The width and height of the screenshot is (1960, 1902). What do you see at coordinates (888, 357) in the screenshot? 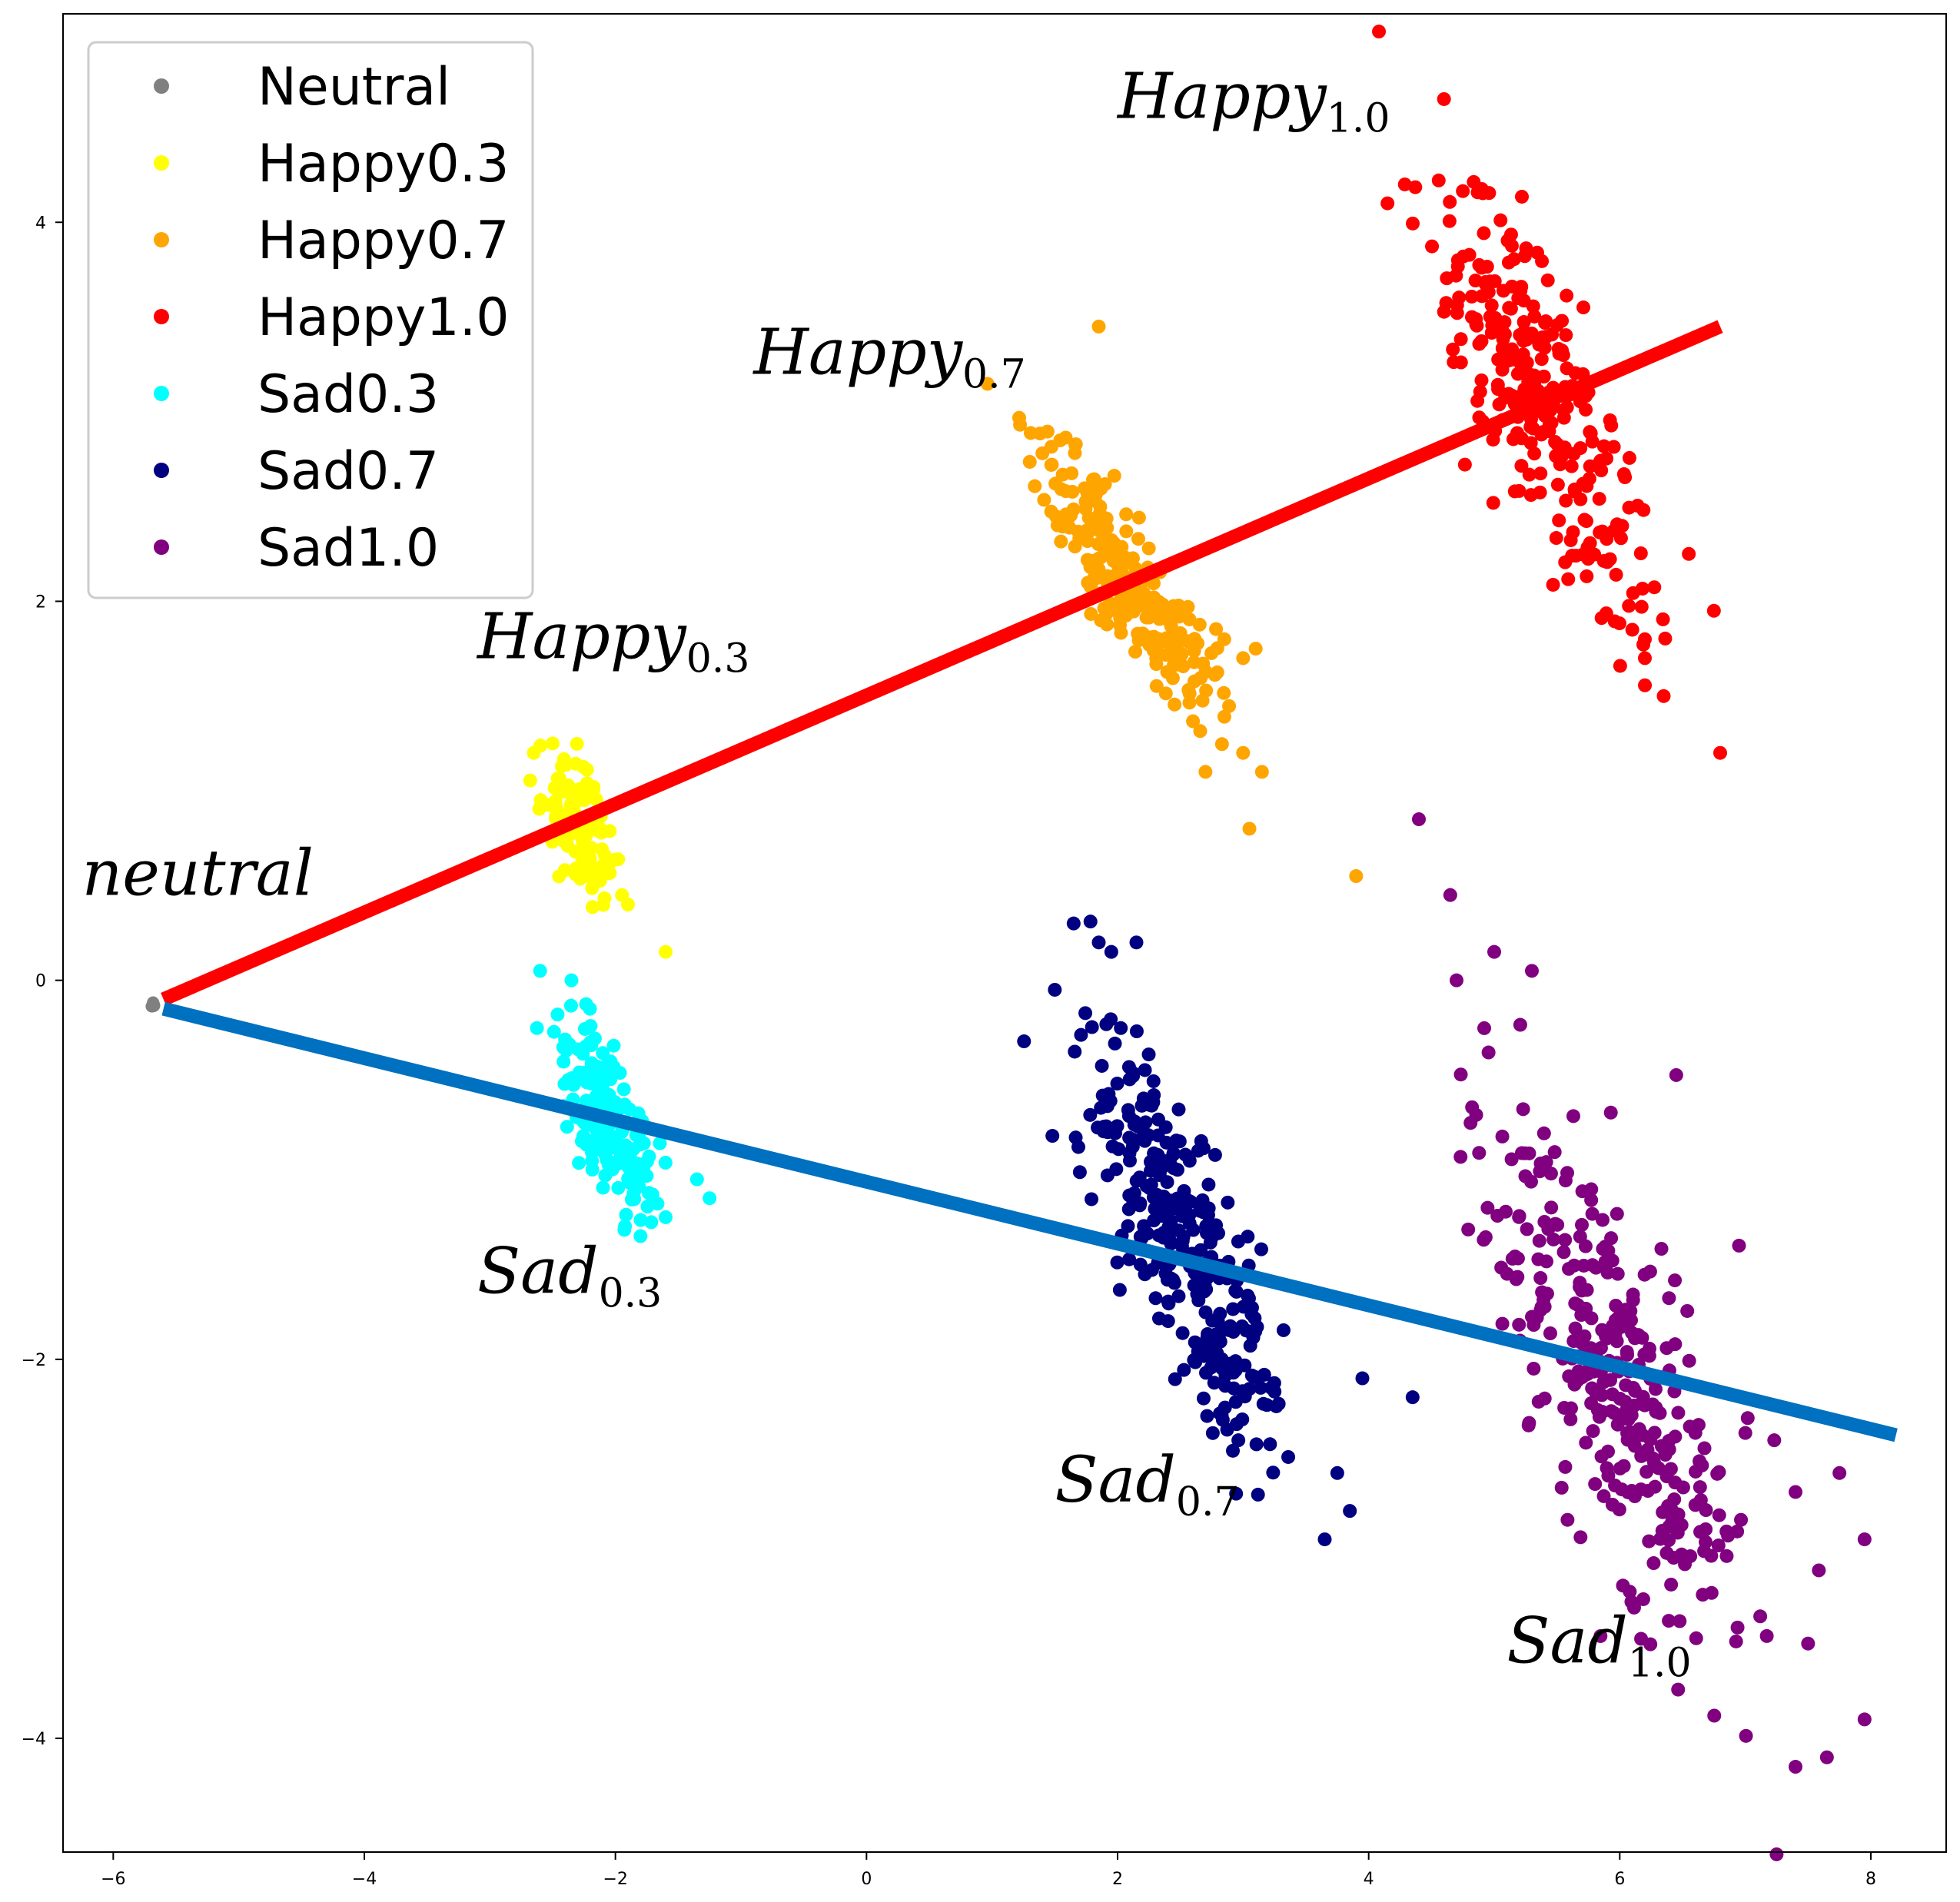
I see `annotation-happy-0.7: Happy0.7` at bounding box center [888, 357].